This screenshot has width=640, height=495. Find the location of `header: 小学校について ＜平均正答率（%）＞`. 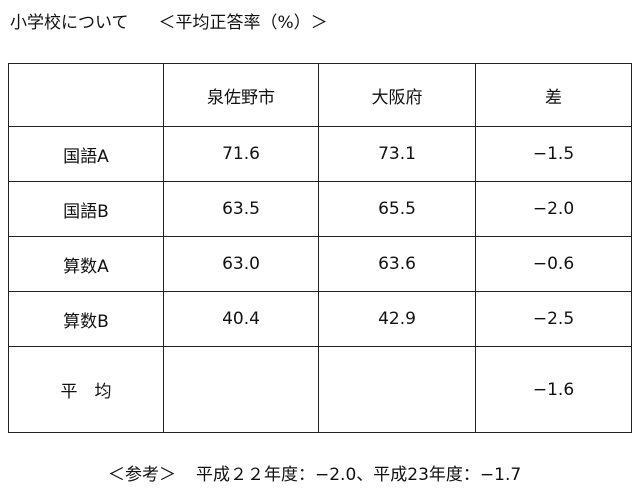

header: 小学校について ＜平均正答率（%）＞ is located at coordinates (169, 20).